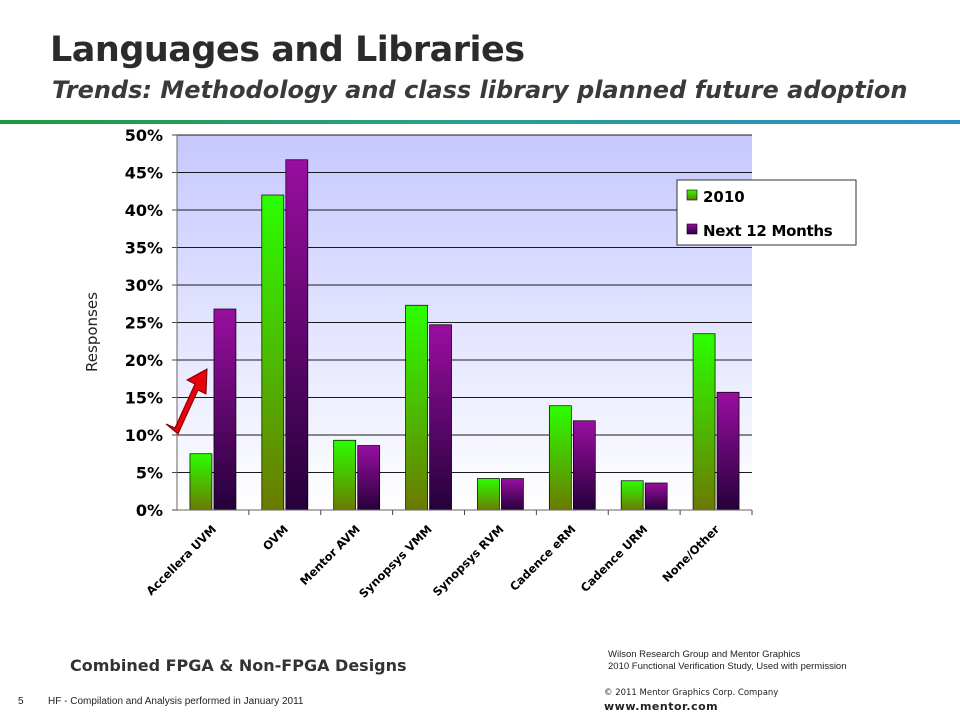  I want to click on x-tick-label: None/Other, so click(690, 553).